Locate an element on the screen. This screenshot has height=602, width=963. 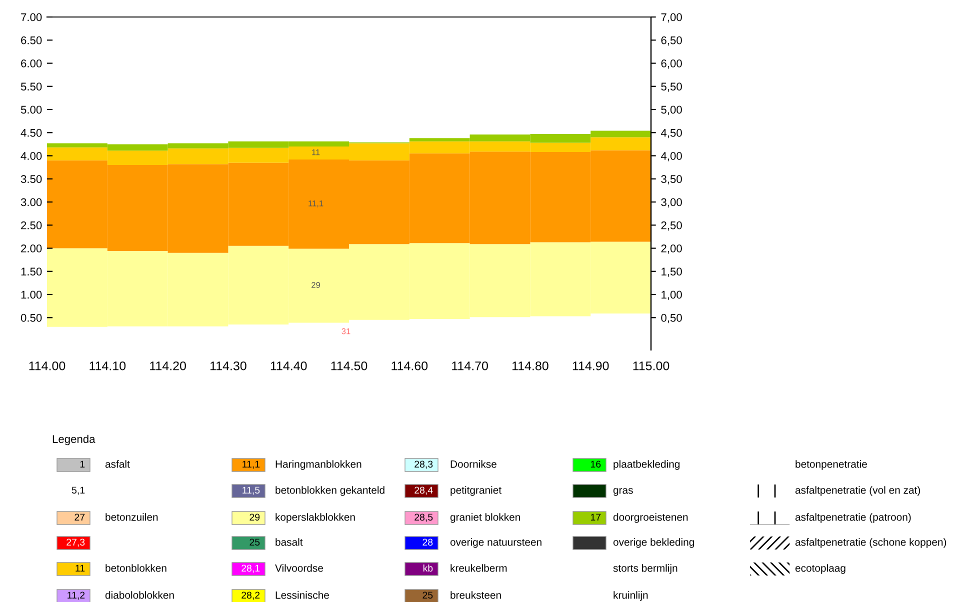
text: 27 is located at coordinates (79, 517).